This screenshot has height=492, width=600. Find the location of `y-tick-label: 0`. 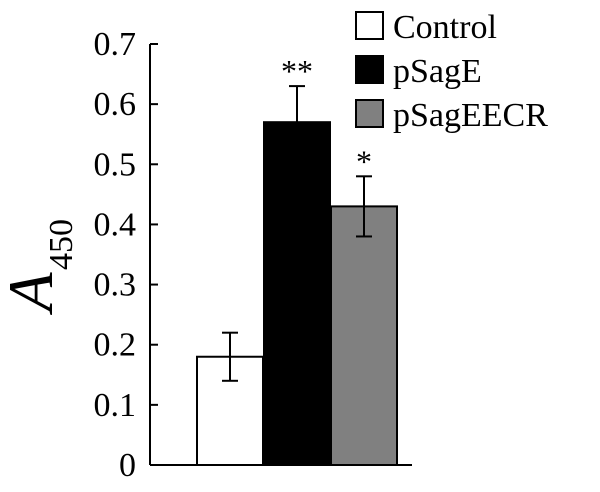

y-tick-label: 0 is located at coordinates (127, 465).